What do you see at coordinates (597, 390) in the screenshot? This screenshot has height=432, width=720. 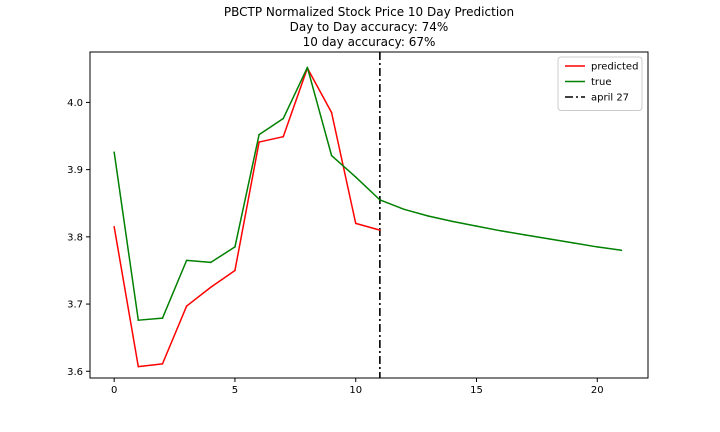 I see `x-tick-label: 20` at bounding box center [597, 390].